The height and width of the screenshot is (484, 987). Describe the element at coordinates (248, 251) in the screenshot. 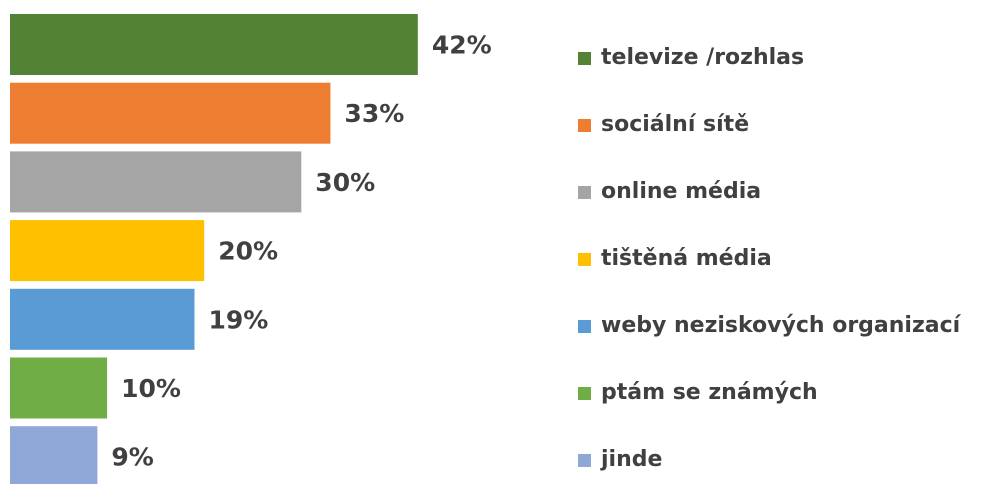

I see `value-label: 20%` at that location.